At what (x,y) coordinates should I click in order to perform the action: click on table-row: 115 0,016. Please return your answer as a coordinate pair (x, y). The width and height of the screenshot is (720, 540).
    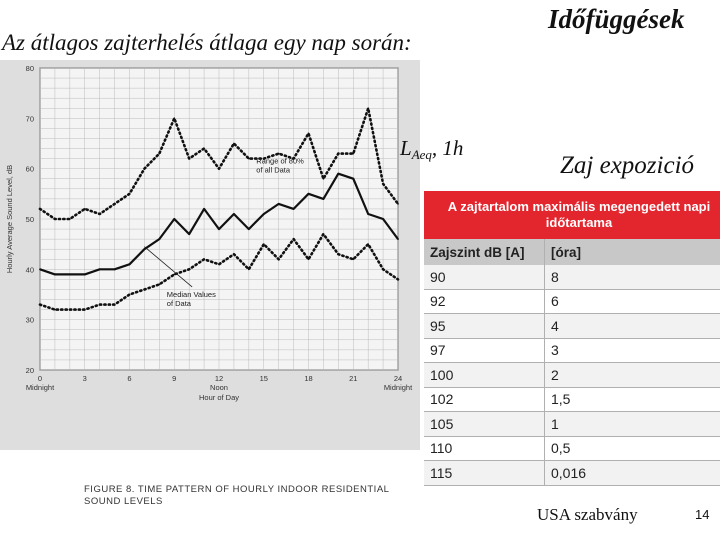
    Looking at the image, I should click on (572, 473).